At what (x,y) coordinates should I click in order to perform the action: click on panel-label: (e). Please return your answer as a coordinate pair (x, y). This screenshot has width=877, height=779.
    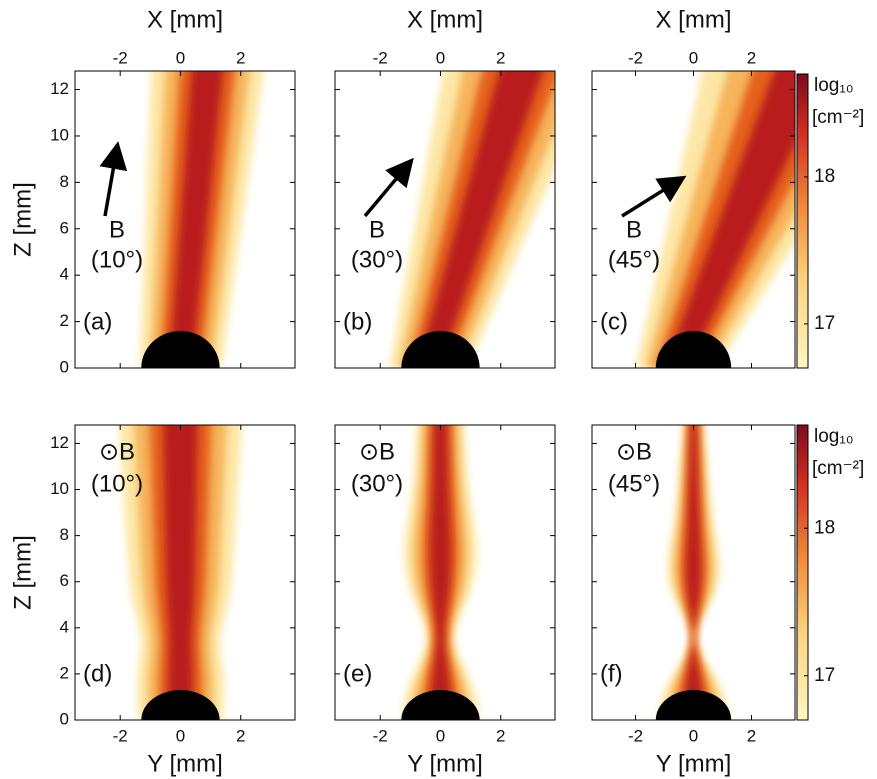
    Looking at the image, I should click on (357, 673).